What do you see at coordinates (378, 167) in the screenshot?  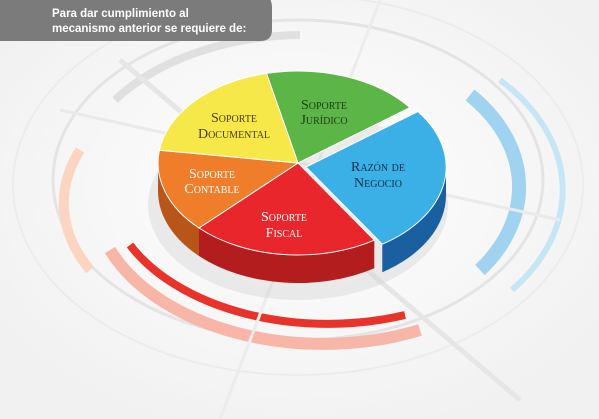 I see `segment-label: Razón de` at bounding box center [378, 167].